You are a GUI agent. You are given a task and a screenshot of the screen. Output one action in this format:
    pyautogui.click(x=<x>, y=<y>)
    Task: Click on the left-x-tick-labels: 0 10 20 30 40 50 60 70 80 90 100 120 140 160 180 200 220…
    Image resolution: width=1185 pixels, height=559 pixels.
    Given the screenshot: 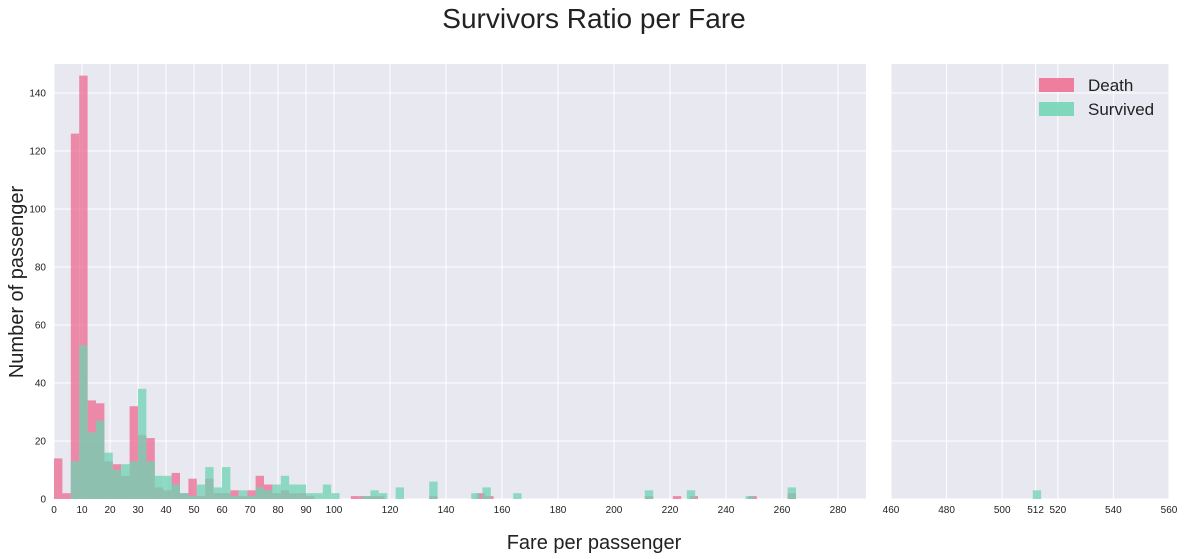 What is the action you would take?
    pyautogui.click(x=449, y=510)
    